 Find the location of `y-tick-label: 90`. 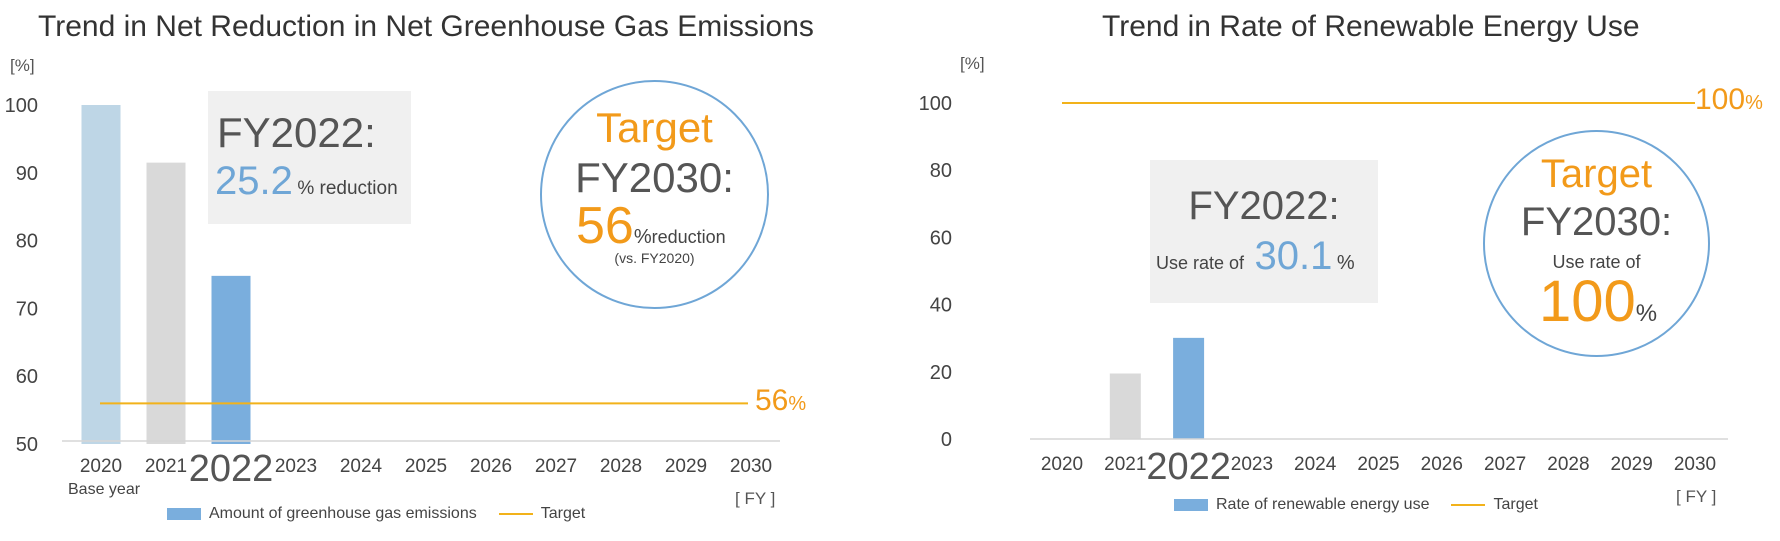

y-tick-label: 90 is located at coordinates (27, 174).